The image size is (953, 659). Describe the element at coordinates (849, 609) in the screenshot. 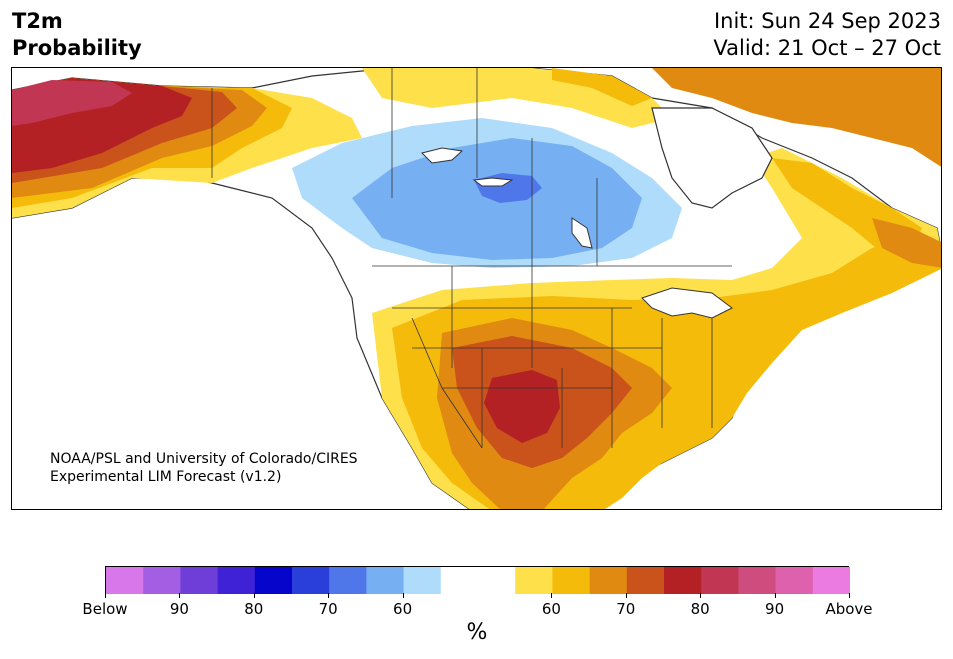

I see `colorbar-tick-label: Above` at that location.